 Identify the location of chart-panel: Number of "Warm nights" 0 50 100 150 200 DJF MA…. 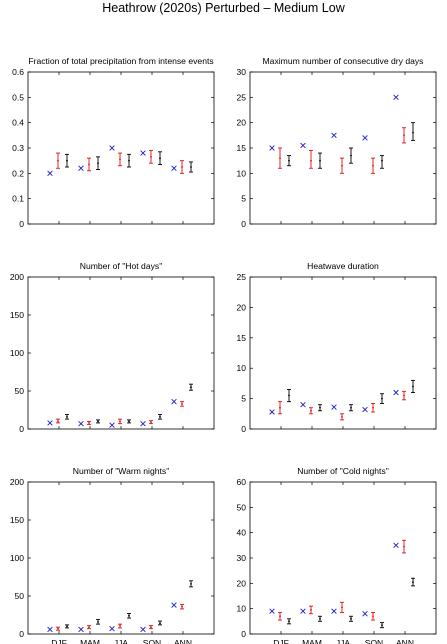
(112, 555).